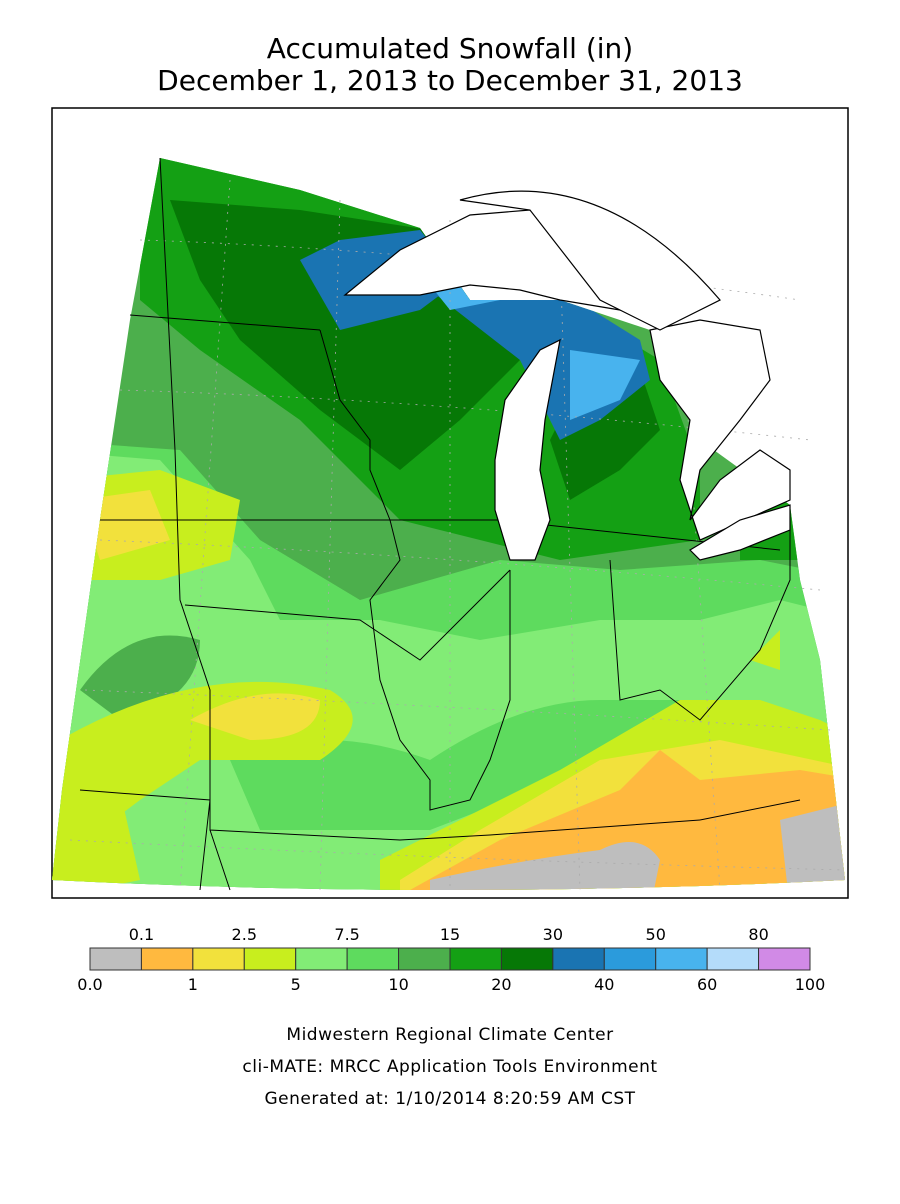 This screenshot has height=1204, width=900. Describe the element at coordinates (449, 1035) in the screenshot. I see `footer-line: Midwestern Regional Climate Center` at that location.